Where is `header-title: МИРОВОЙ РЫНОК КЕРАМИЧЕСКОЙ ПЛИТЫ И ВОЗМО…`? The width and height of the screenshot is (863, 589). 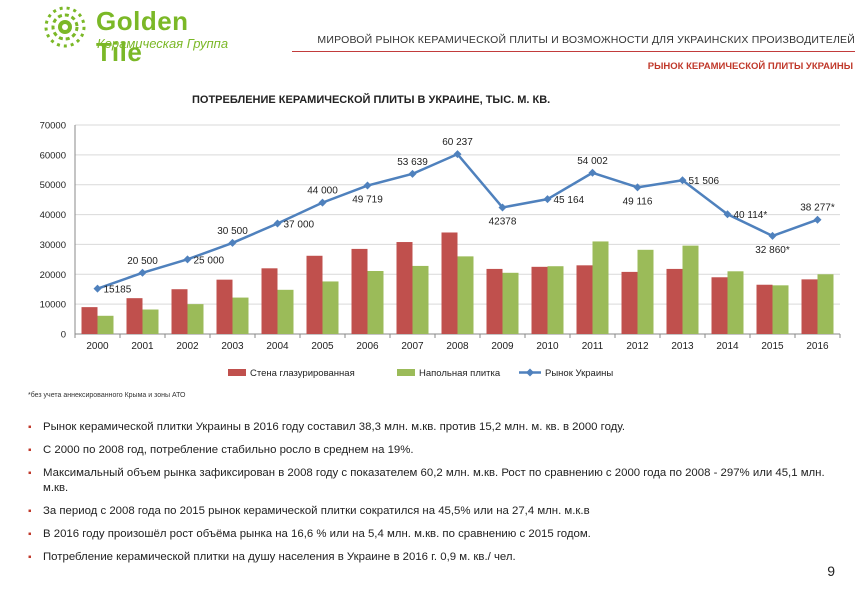
header-title: МИРОВОЙ РЫНОК КЕРАМИЧЕСКОЙ ПЛИТЫ И ВОЗМО… is located at coordinates (586, 40).